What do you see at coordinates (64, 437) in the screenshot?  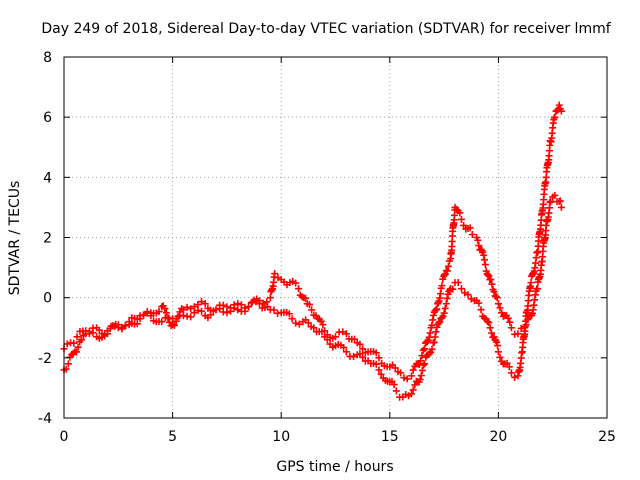 I see `x-tick-label: 0` at bounding box center [64, 437].